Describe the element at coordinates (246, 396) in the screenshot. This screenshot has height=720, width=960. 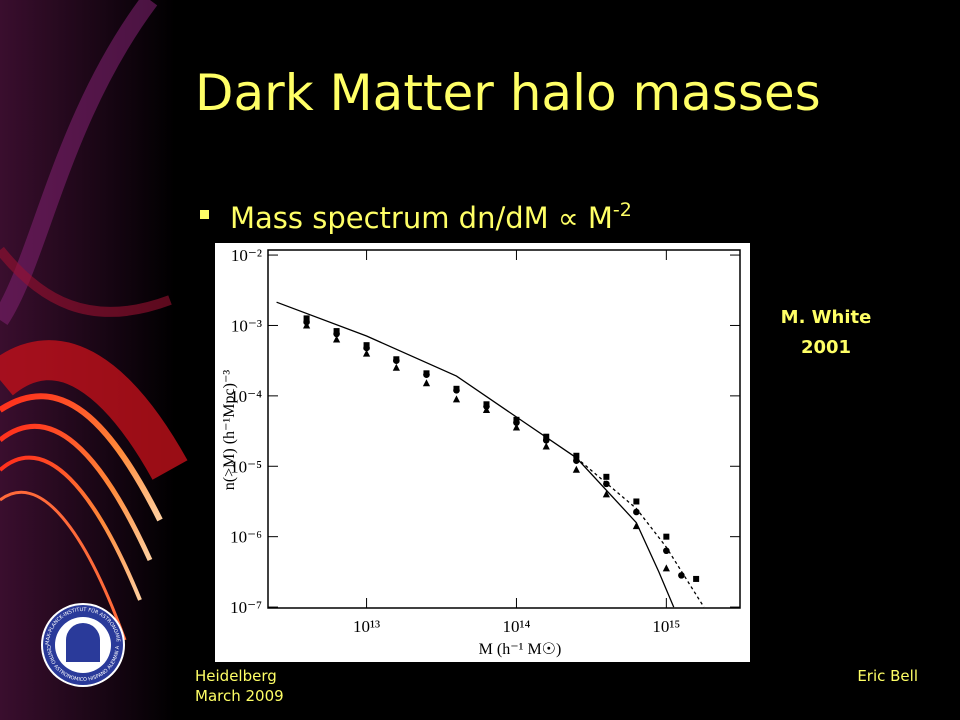
I see `y-tick-label: 10⁻⁴` at that location.